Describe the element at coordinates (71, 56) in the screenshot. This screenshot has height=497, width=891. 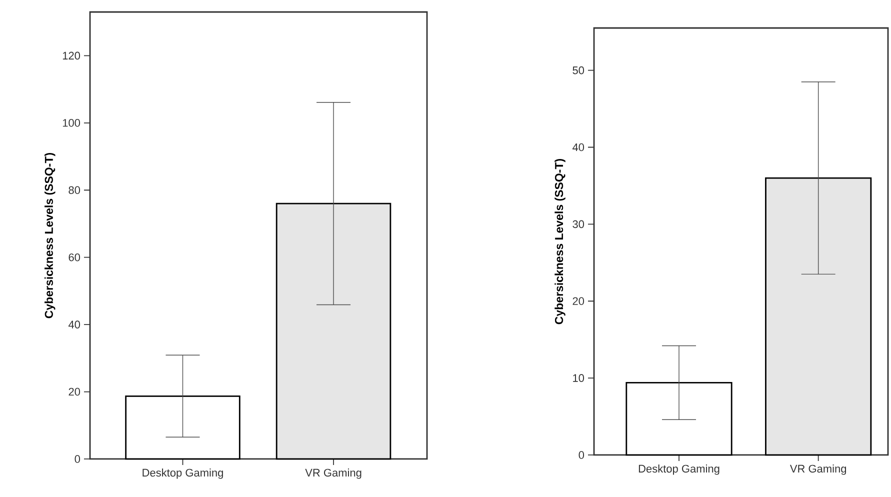
I see `y-tick-label: 120` at that location.